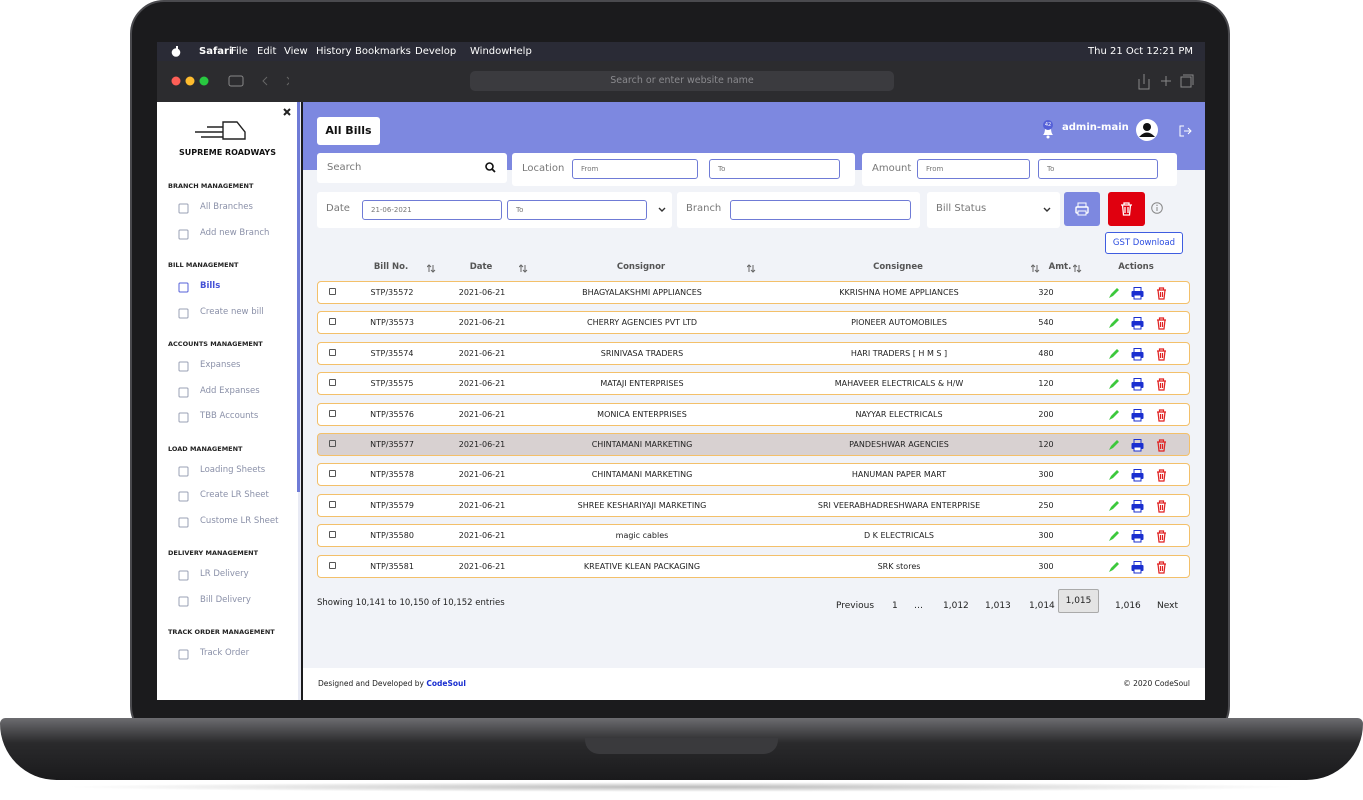 This screenshot has width=1363, height=800. I want to click on amount: 250, so click(1046, 505).